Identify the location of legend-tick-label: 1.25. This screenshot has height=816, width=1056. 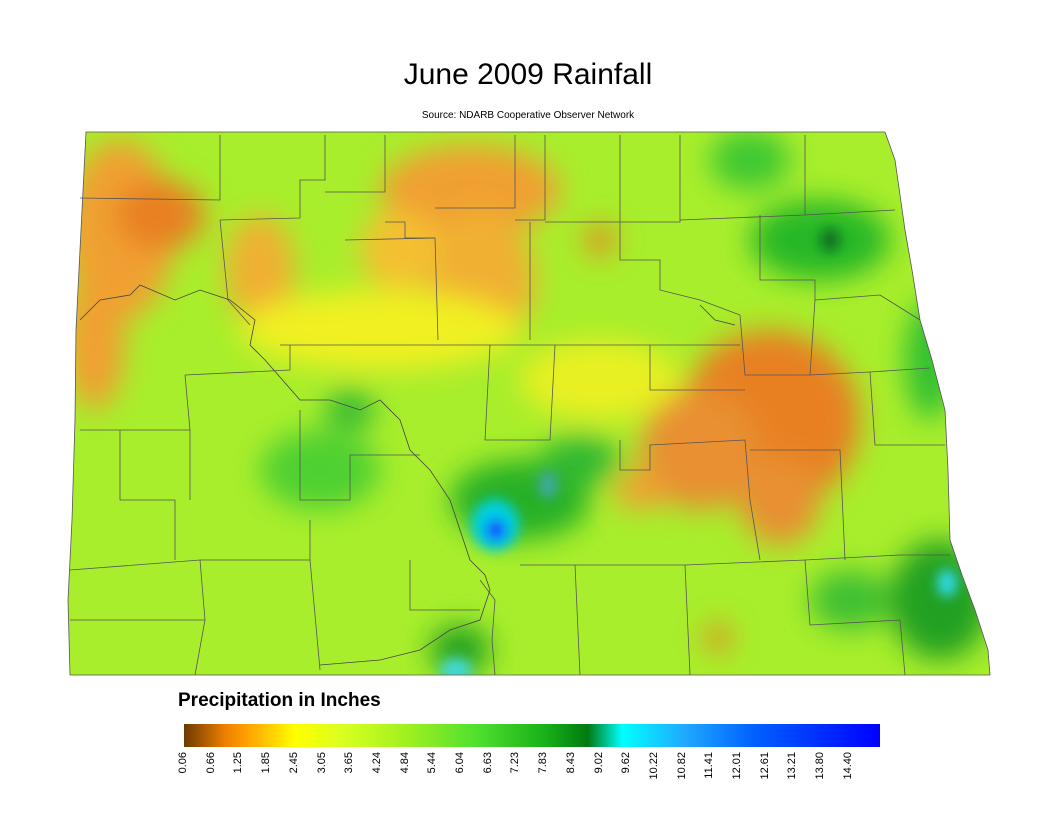
(238, 763).